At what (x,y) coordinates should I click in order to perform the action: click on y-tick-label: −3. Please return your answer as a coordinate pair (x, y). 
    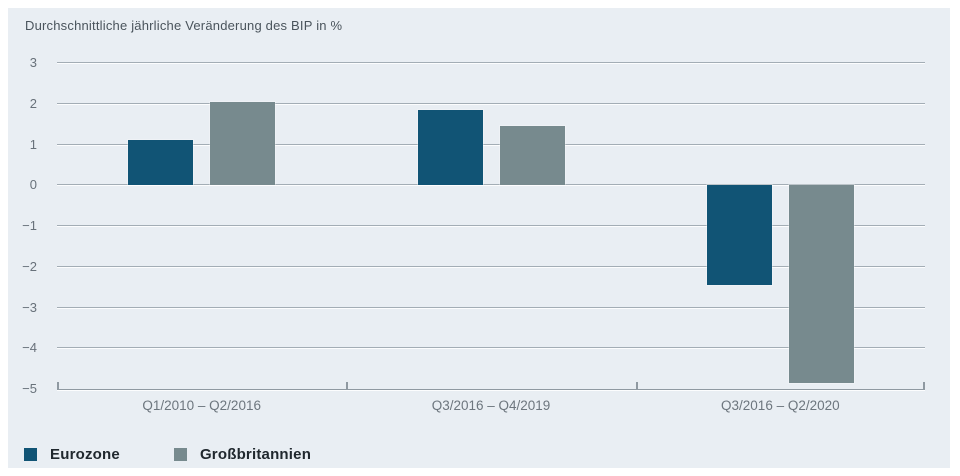
    Looking at the image, I should click on (29, 307).